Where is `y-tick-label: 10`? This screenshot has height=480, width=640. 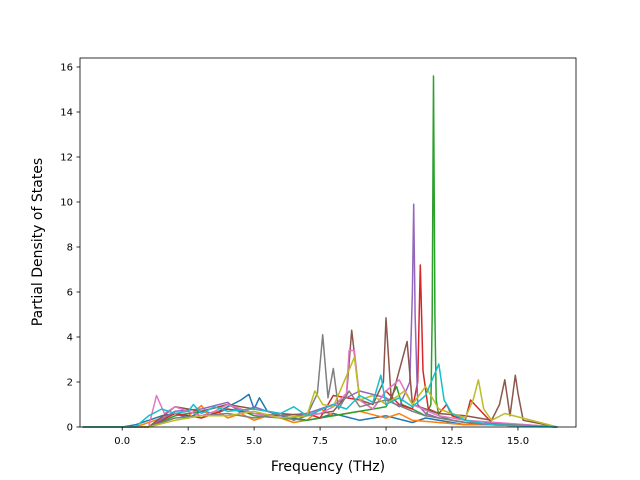 y-tick-label: 10 is located at coordinates (66, 203).